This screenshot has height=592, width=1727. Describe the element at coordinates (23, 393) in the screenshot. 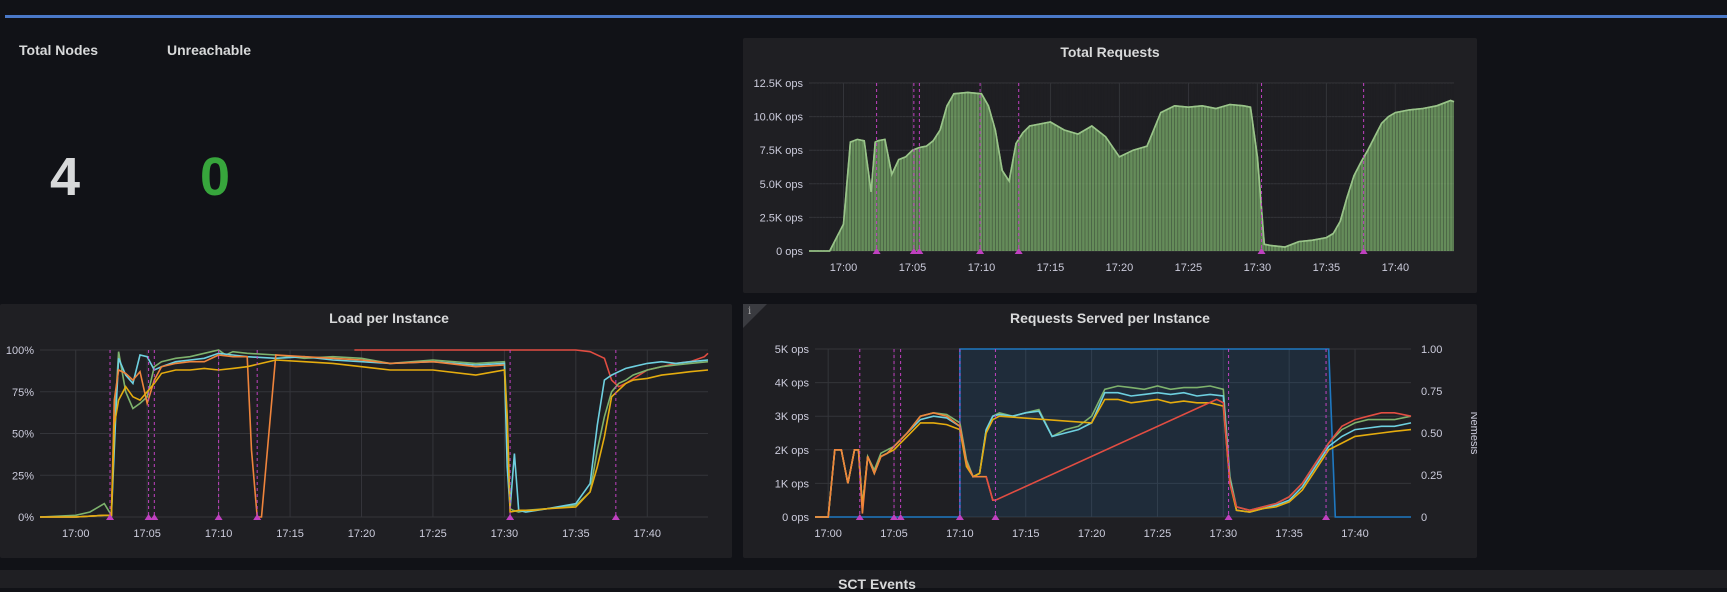

I see `y-tick-label: 75%` at that location.